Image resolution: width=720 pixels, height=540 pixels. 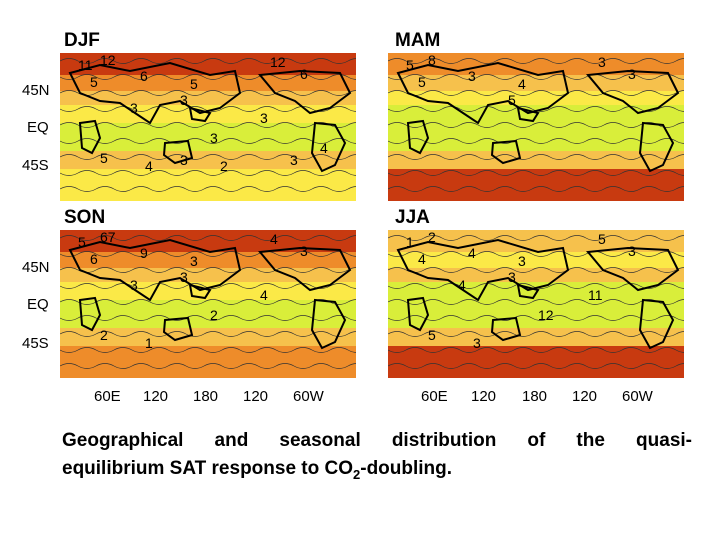 I want to click on lon-label-right-180: 180, so click(x=535, y=396).